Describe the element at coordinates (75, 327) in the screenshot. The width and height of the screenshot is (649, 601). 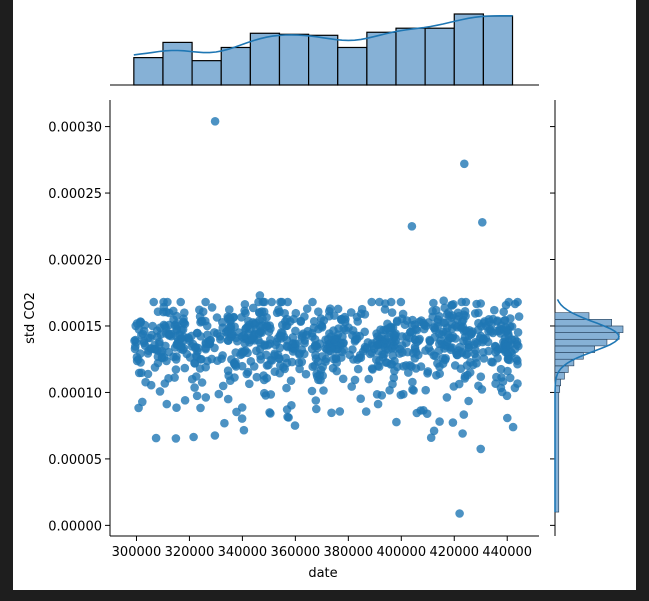
I see `y-tick-label: 0.00015` at that location.